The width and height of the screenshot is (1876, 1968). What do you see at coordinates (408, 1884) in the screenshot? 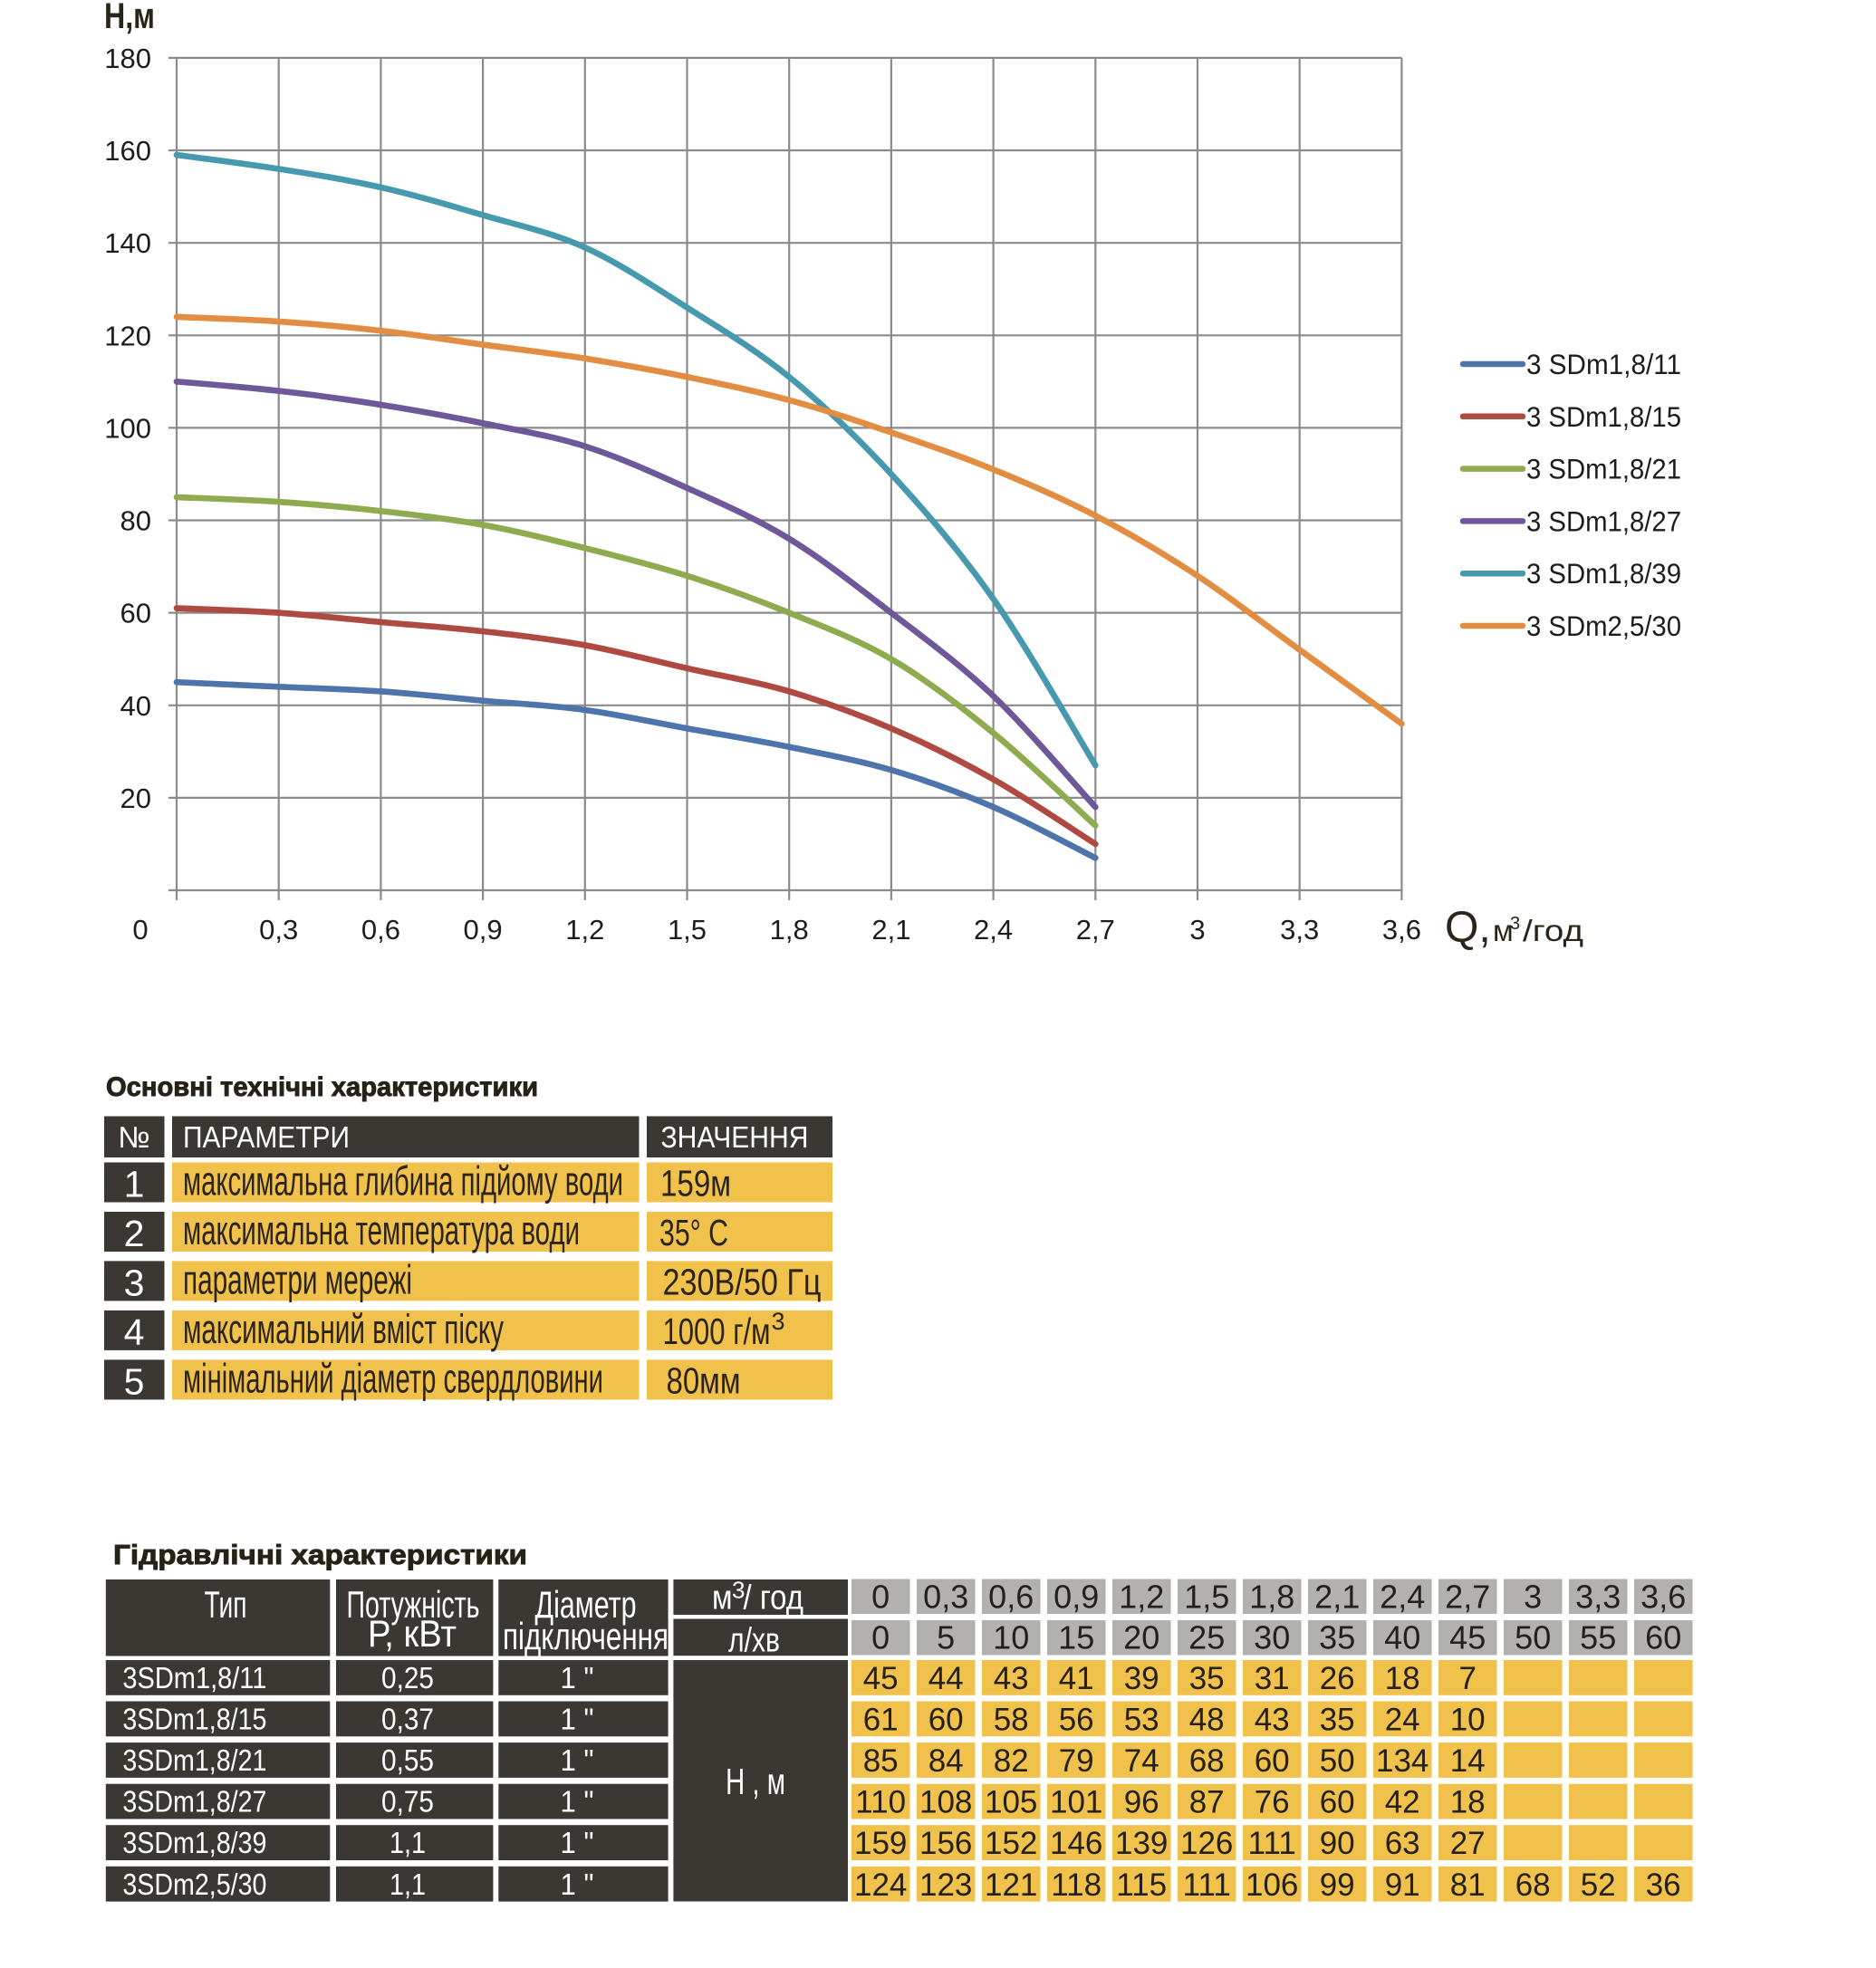
I see `svg-text: 1,1` at bounding box center [408, 1884].